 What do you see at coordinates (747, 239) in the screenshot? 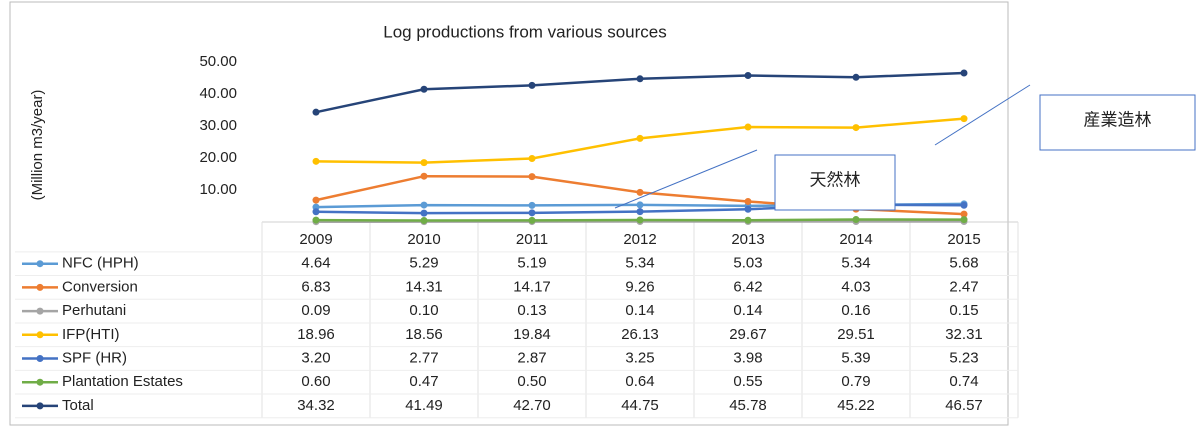
I see `x-tick-label: 2013` at bounding box center [747, 239].